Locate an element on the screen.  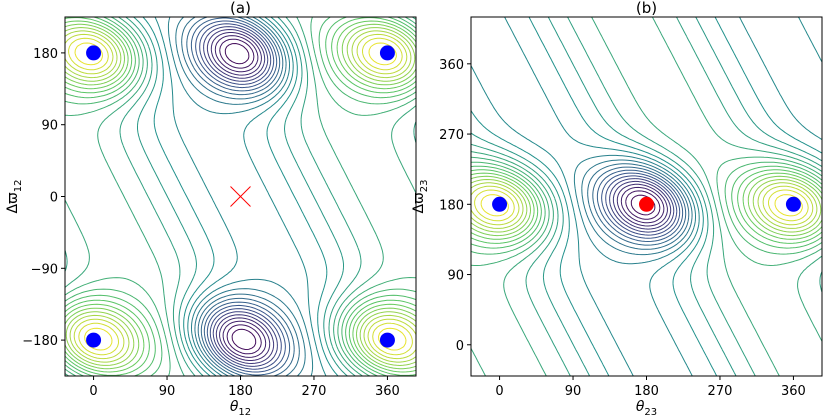
x-axis-label: θ23 is located at coordinates (646, 407).